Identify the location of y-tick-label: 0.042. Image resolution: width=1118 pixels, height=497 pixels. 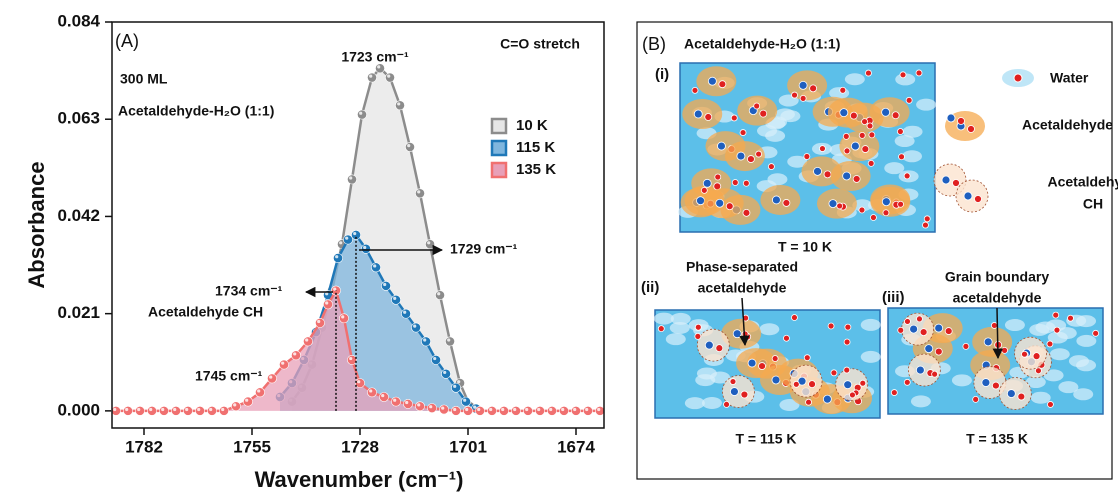
(78, 215).